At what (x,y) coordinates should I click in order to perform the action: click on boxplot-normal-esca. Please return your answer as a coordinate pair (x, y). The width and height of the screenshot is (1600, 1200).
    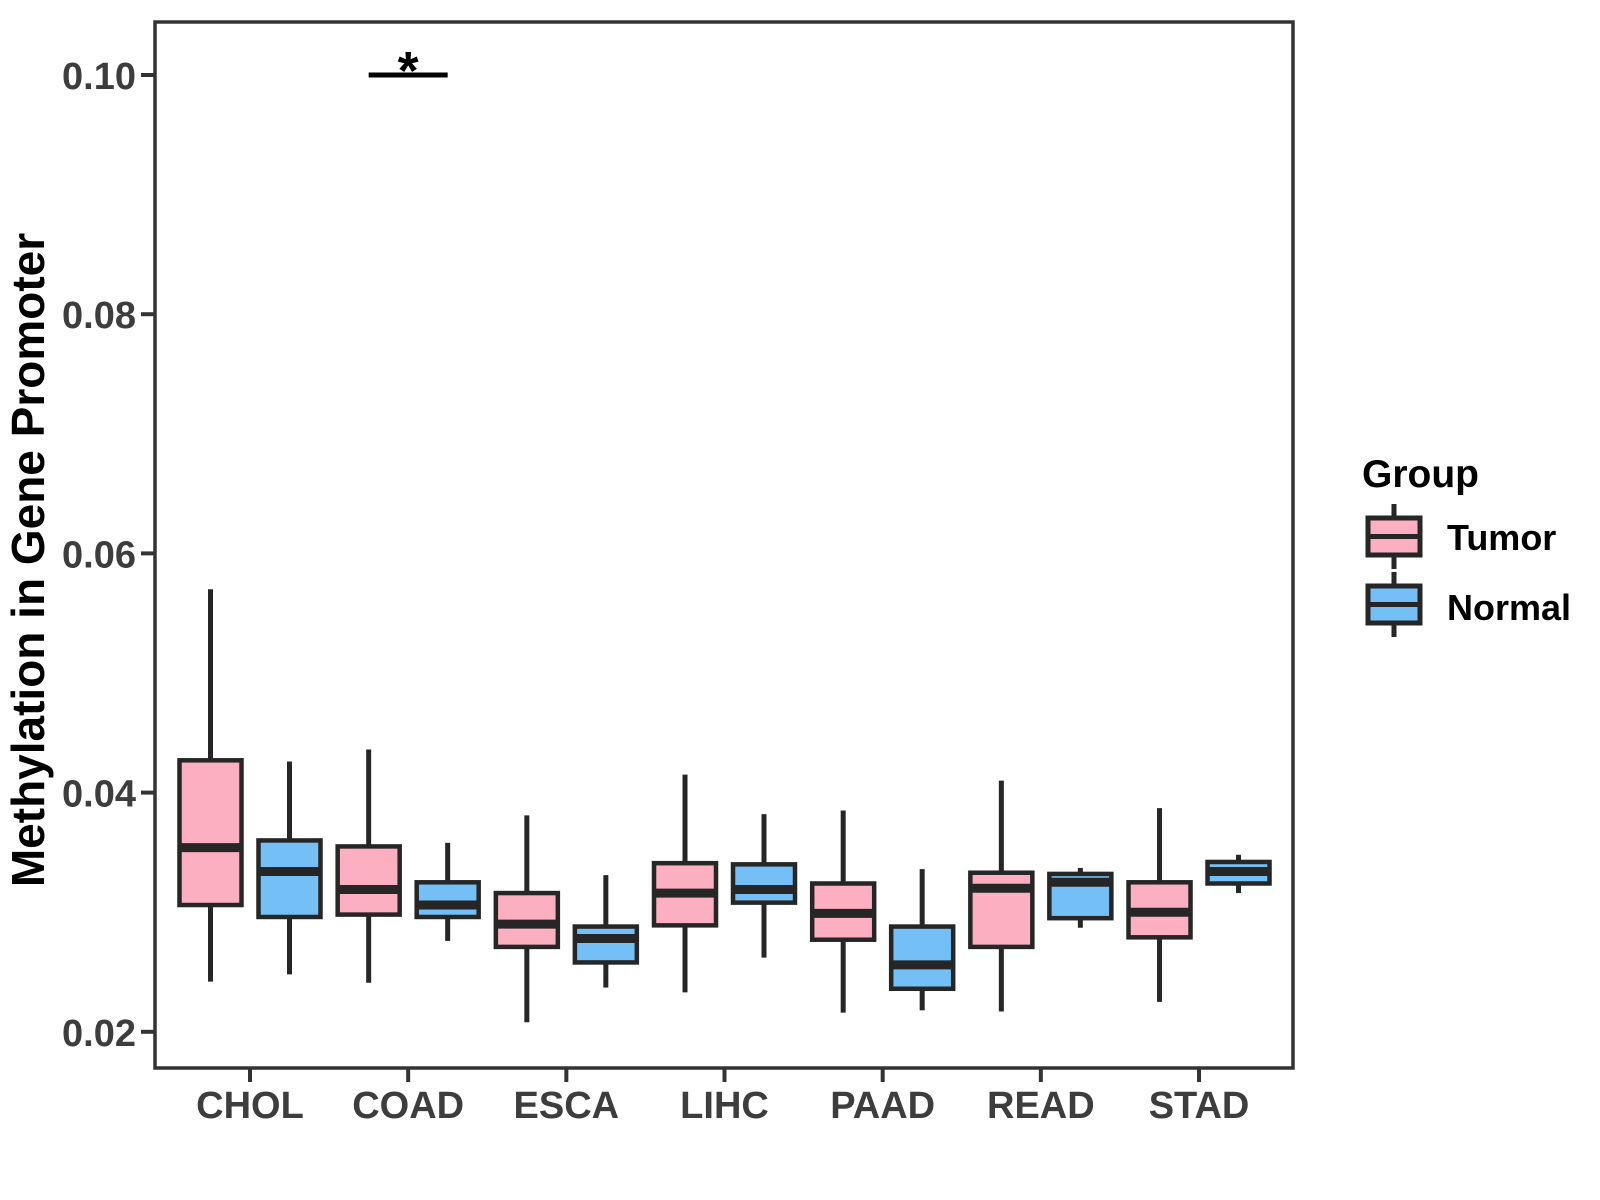
    Looking at the image, I should click on (606, 931).